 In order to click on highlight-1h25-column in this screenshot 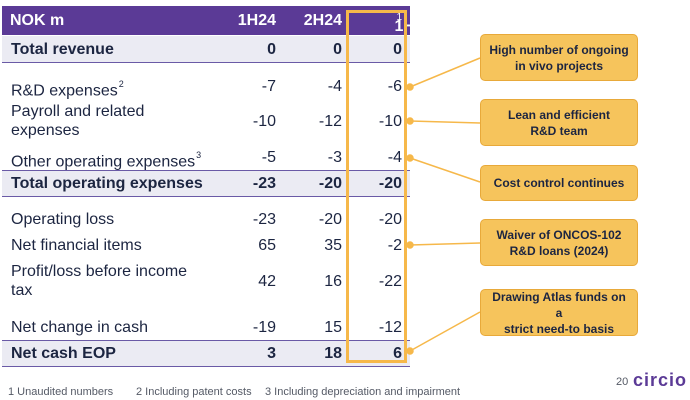, I will do `click(376, 186)`.